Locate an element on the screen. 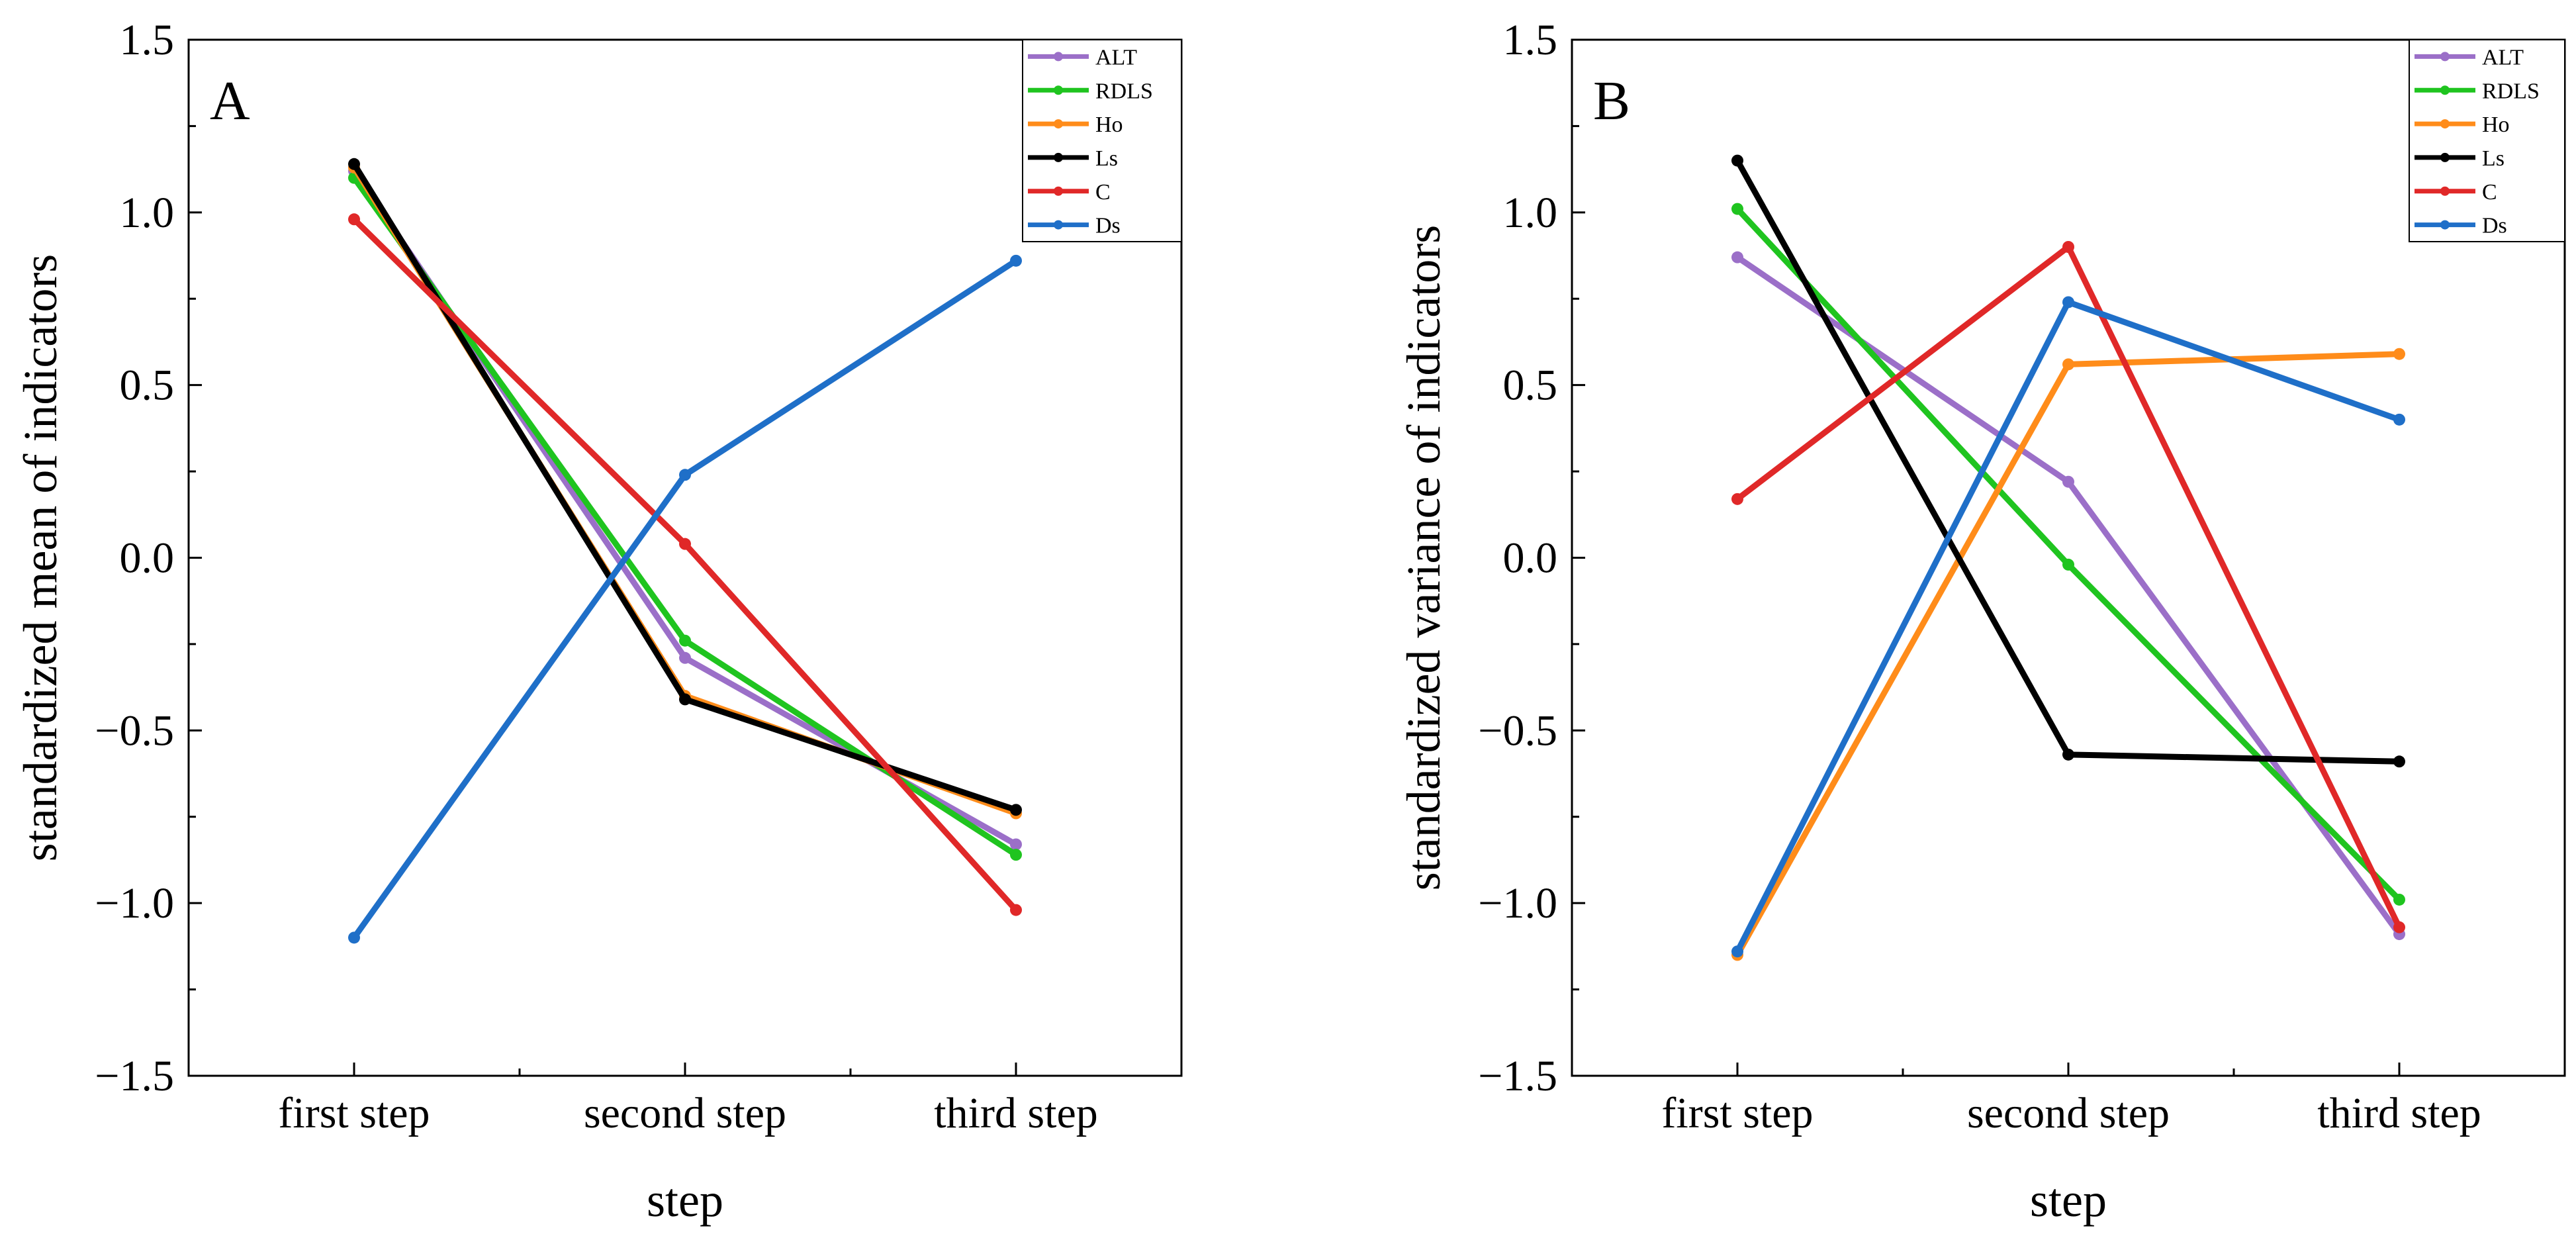 This screenshot has height=1234, width=2576. series-ho is located at coordinates (2068, 654).